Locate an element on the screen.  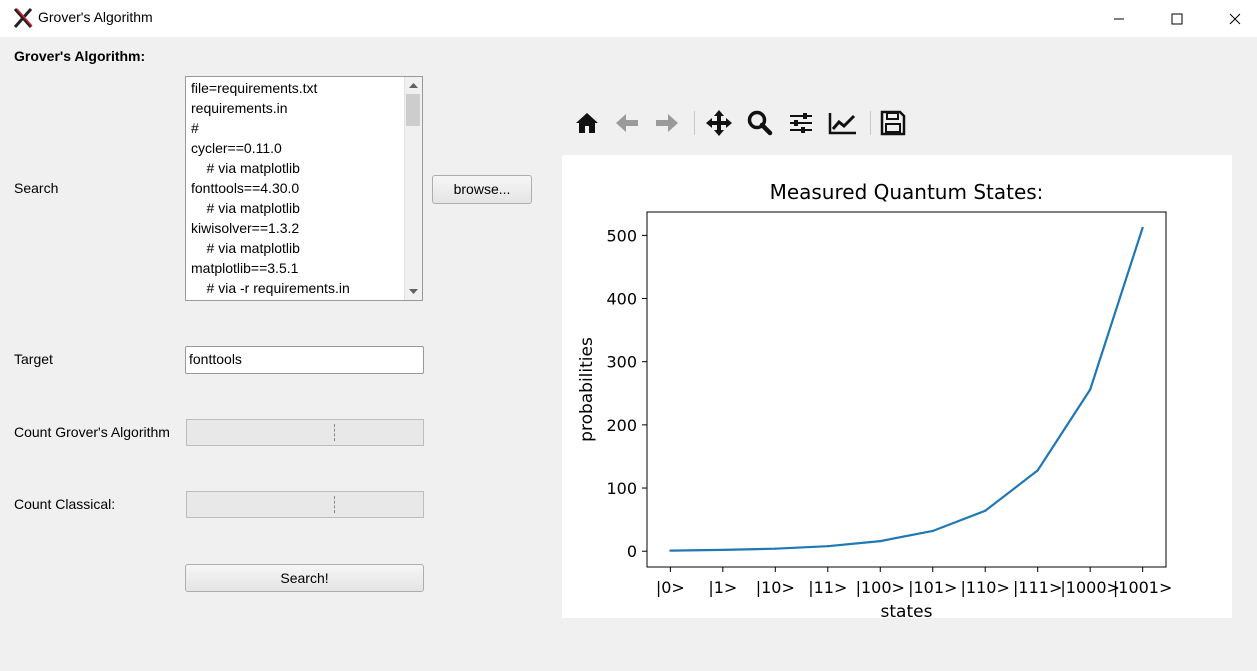
scroll-down-button is located at coordinates (413, 291).